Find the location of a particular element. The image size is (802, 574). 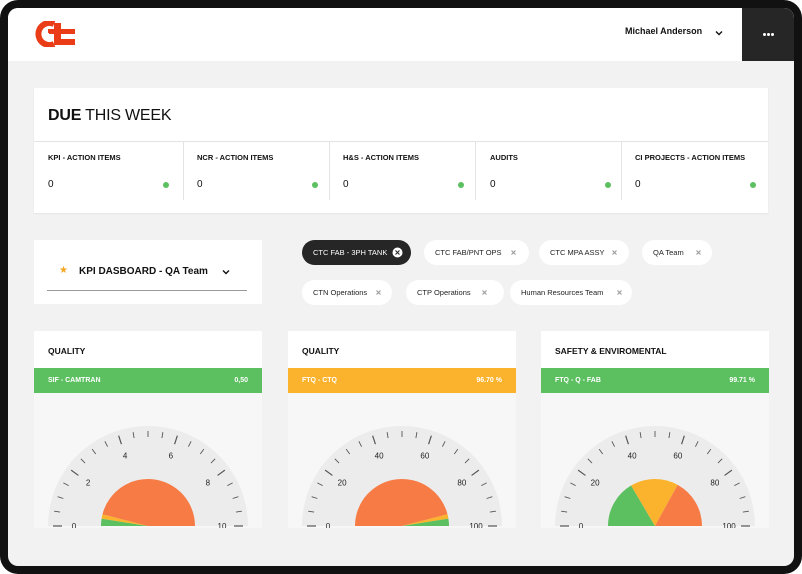

gauge-card: QUALITY SIF - CAMTRAN 0,50 0 2 4 6 8 10 is located at coordinates (148, 429).